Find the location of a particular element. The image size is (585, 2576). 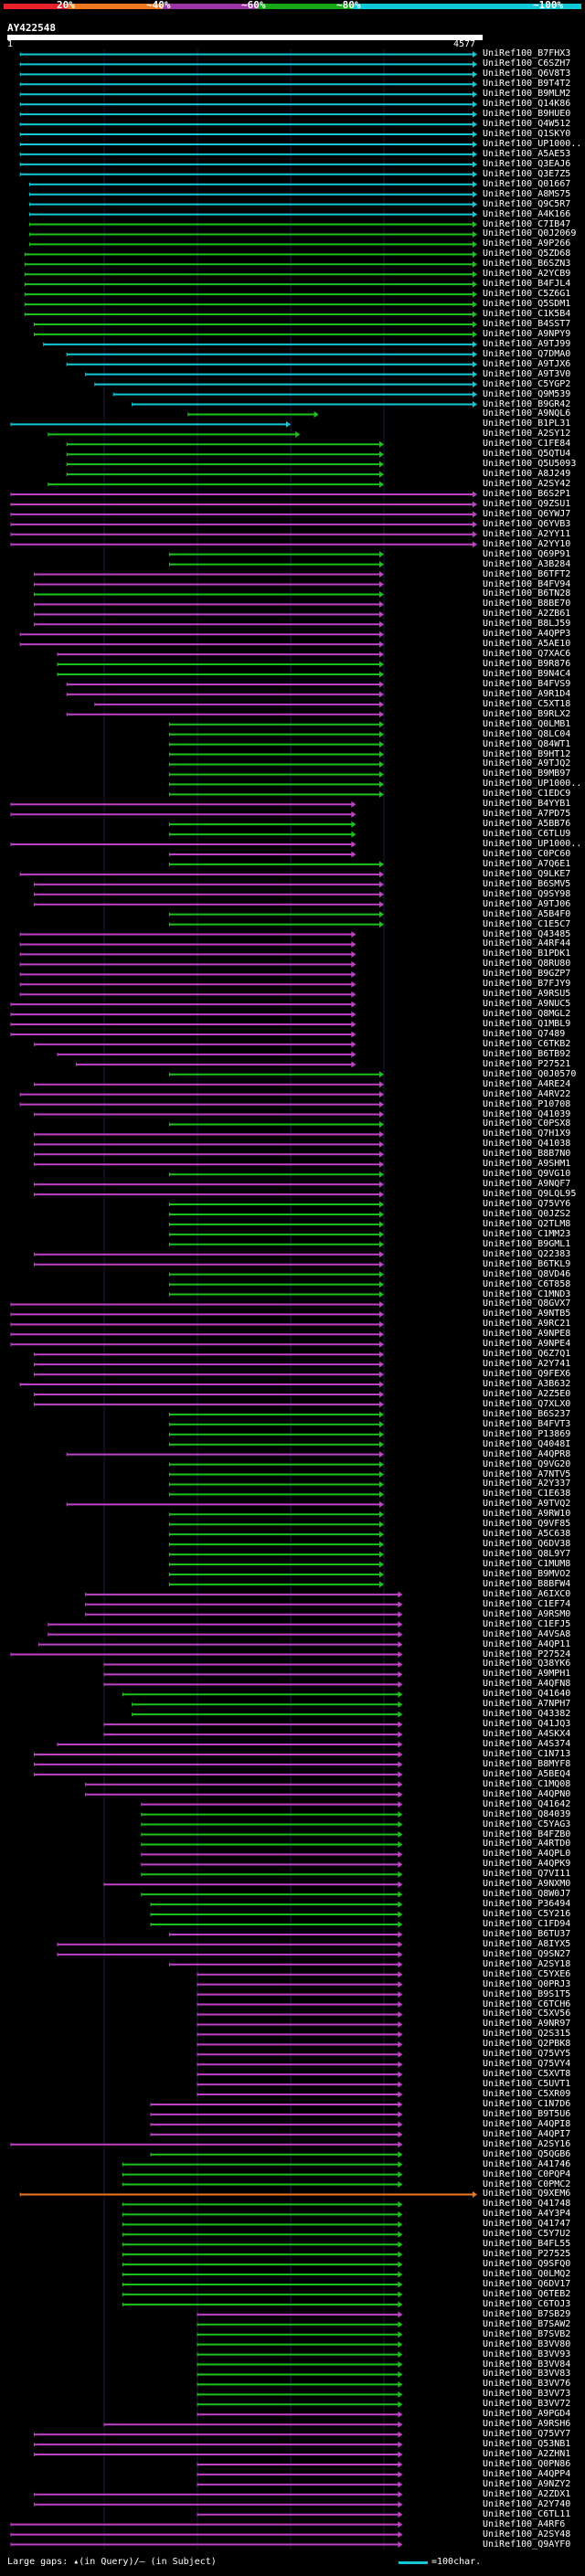

hit-accession-link: UniRef100_Q5QGB6 is located at coordinates (527, 2153).